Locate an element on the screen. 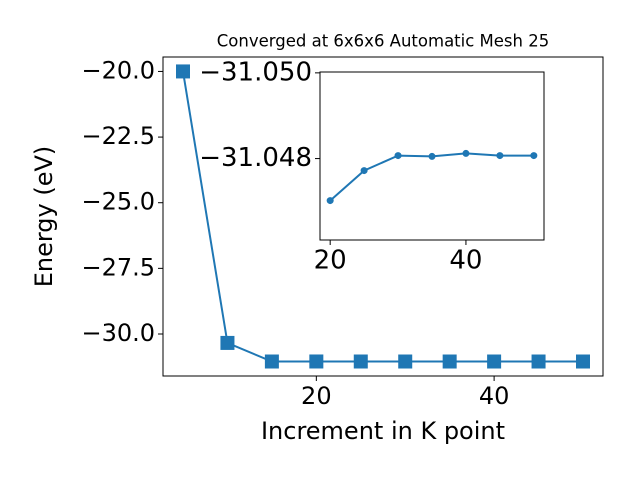 The width and height of the screenshot is (640, 480). y-tick-label: −22.5 is located at coordinates (118, 136).